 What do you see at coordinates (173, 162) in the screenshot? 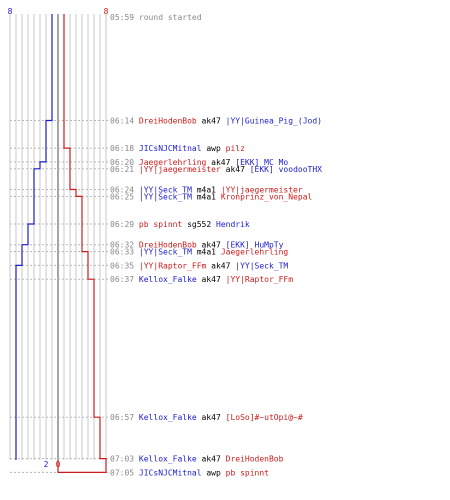
I see `event-killer: Jaegerlehrling` at bounding box center [173, 162].